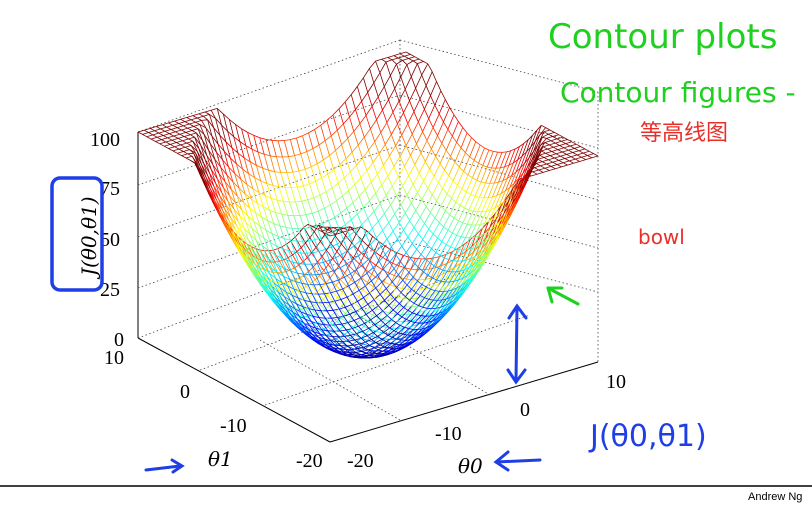 This screenshot has width=812, height=505. I want to click on green-arrow-icon, so click(563, 296).